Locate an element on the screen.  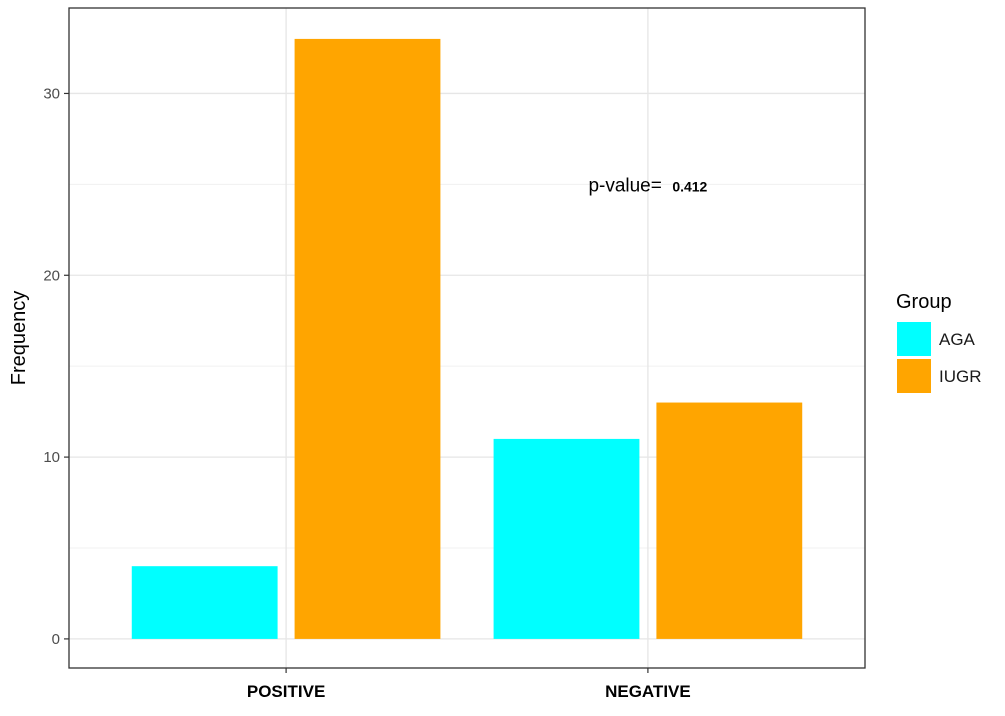
annotation-label: p-value= is located at coordinates (624, 185).